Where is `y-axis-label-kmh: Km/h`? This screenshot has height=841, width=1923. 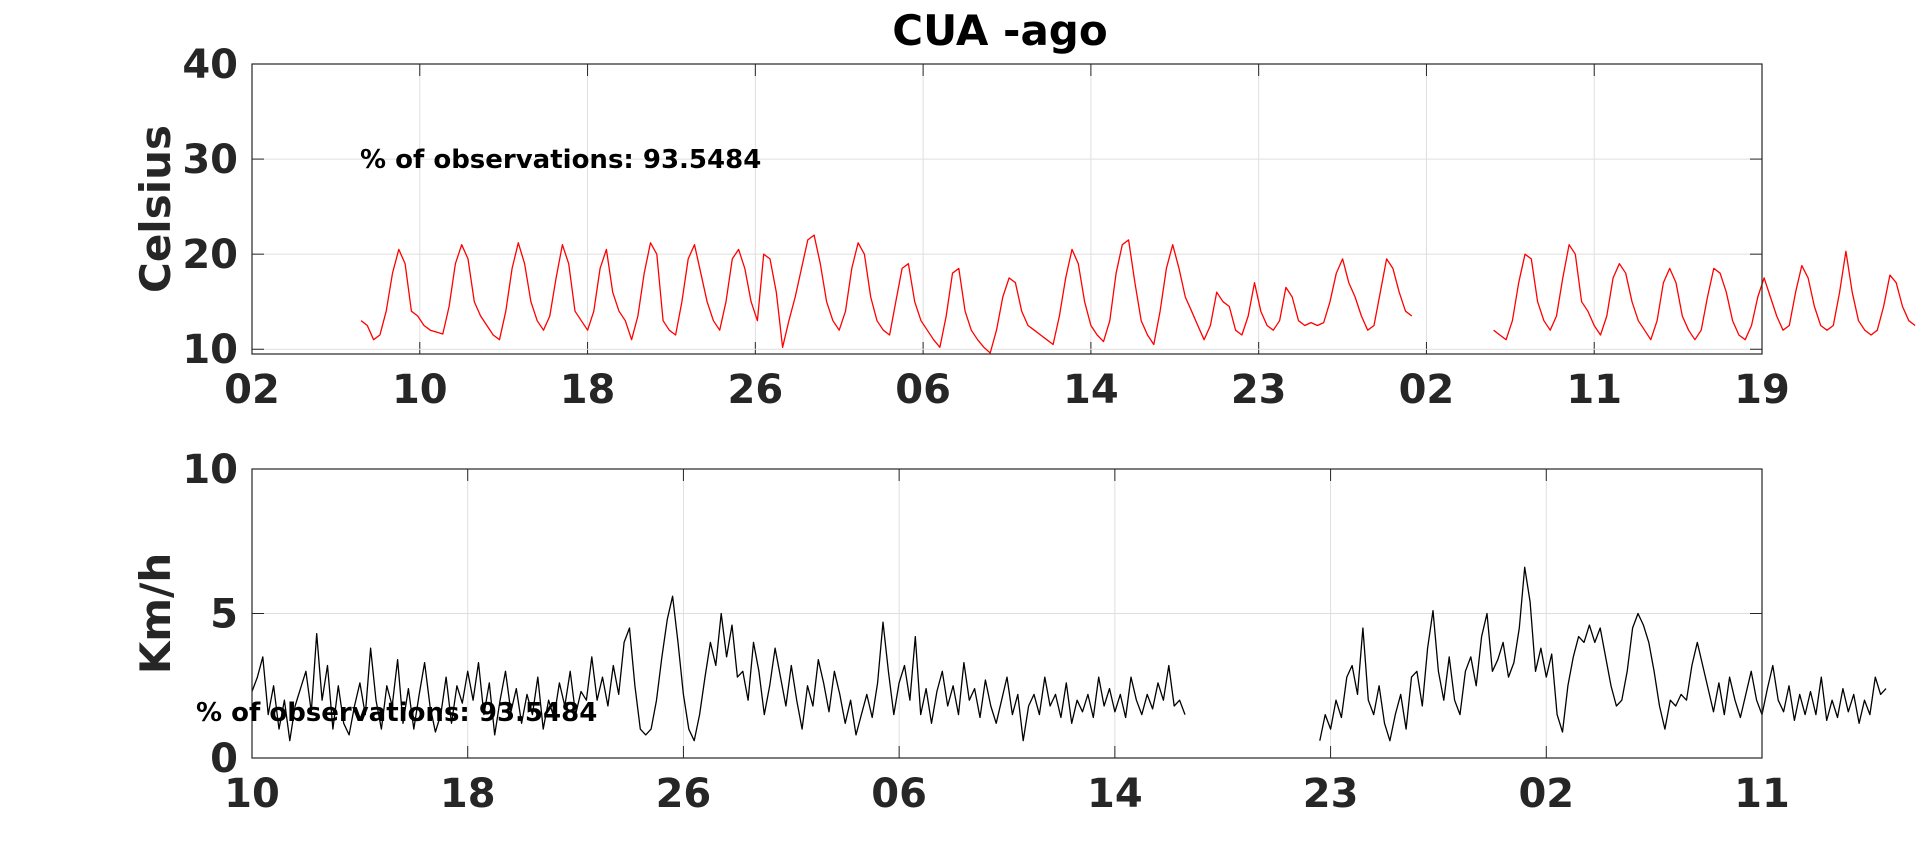
y-axis-label-kmh: Km/h is located at coordinates (155, 614).